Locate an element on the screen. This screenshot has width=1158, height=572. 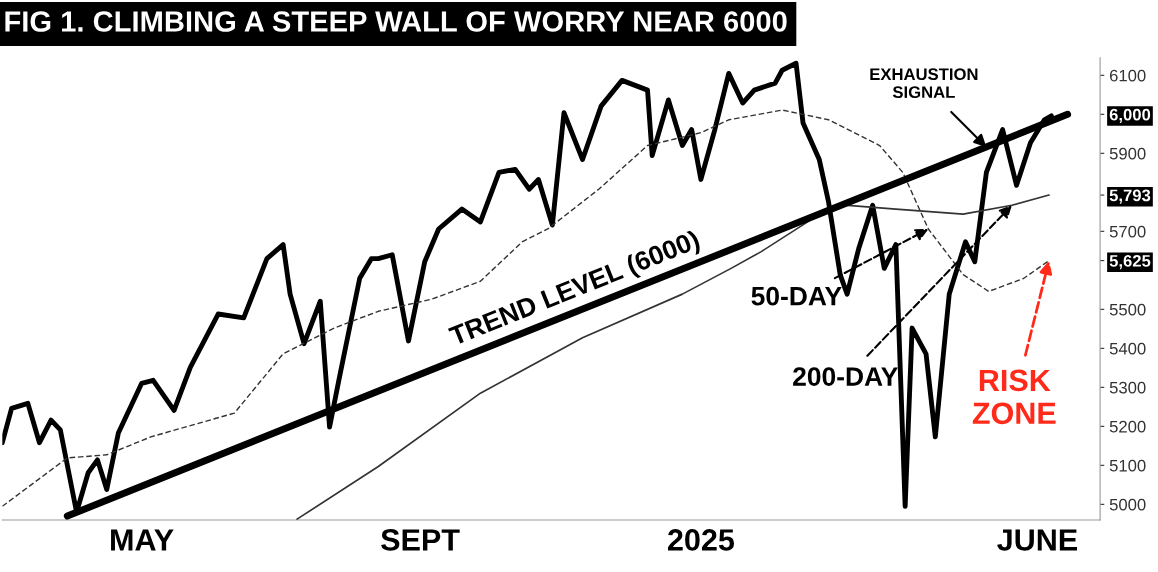
y-tick-label: 5700 is located at coordinates (1127, 231).